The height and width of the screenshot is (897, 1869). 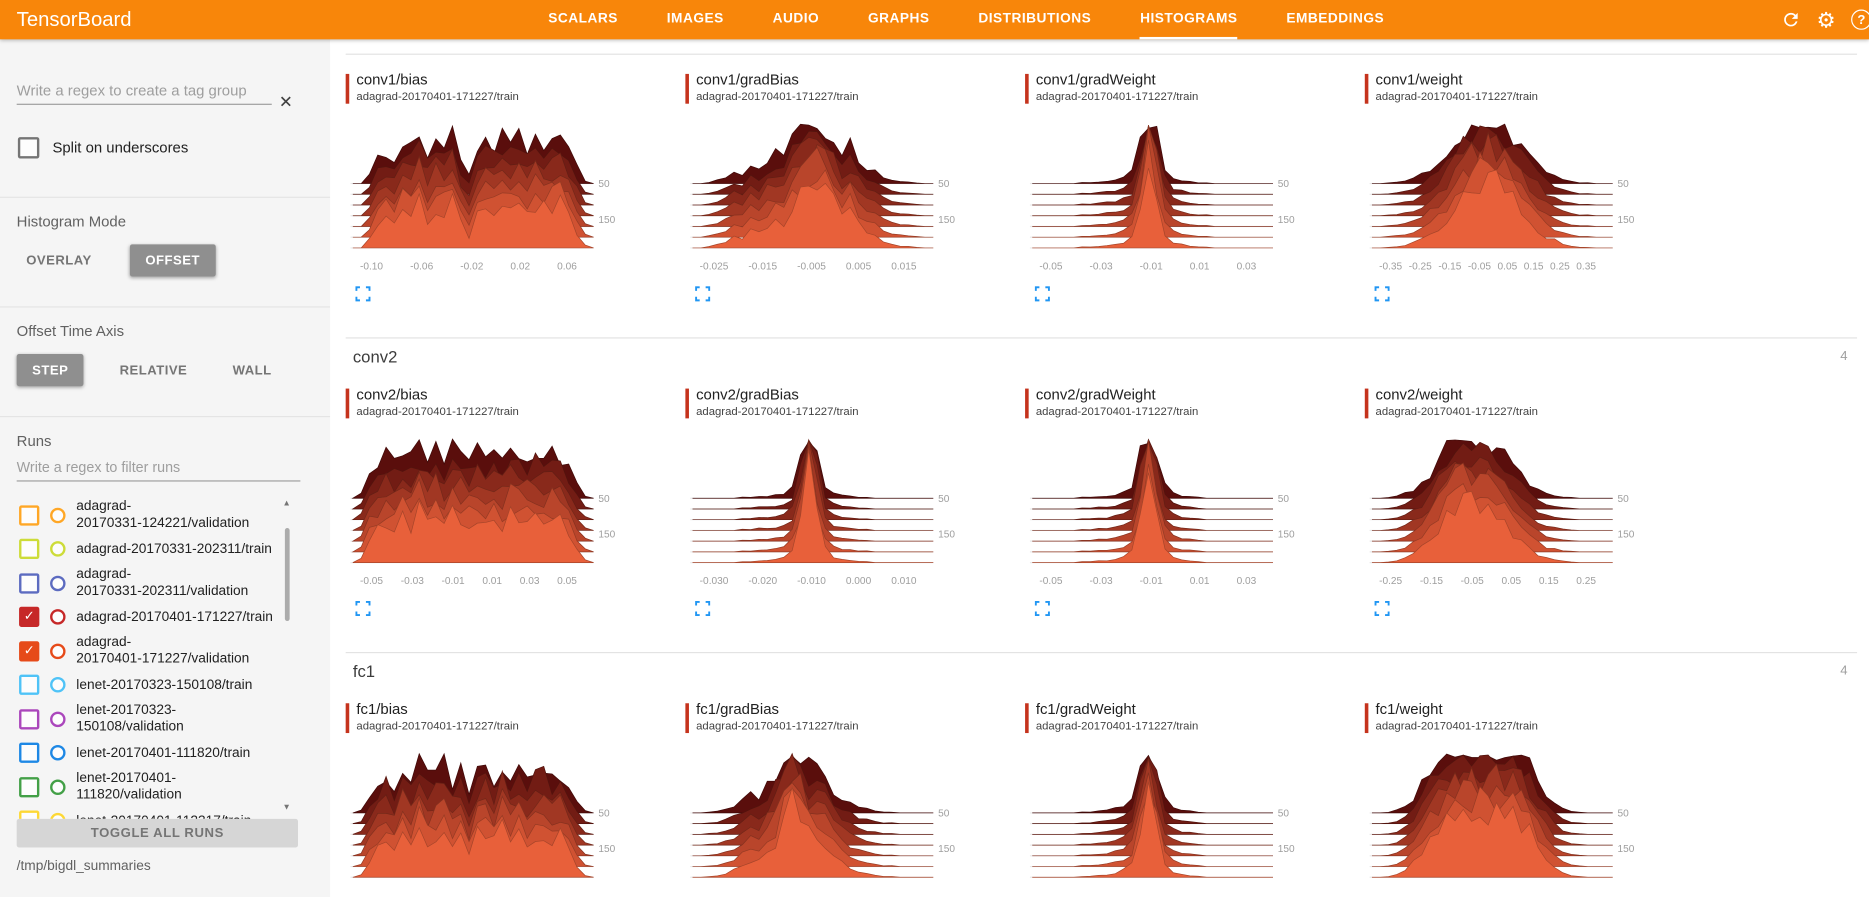 I want to click on card-title: conv1/bias, so click(x=392, y=80).